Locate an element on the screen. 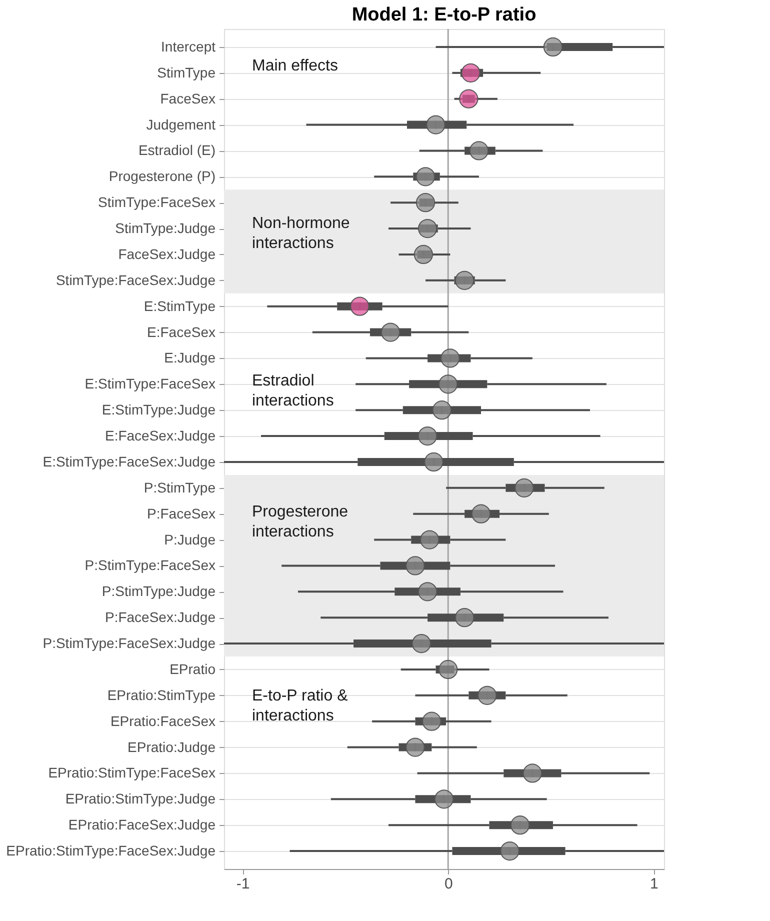 The image size is (770, 921). y-tick-label: P:Judge is located at coordinates (190, 539).